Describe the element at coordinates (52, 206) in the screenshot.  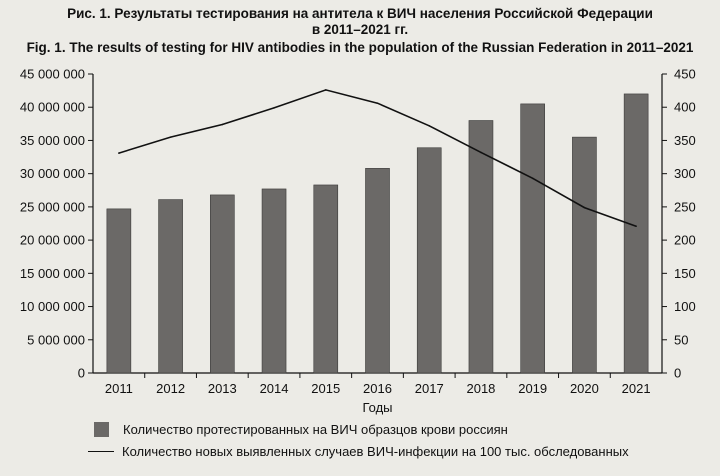
I see `y-left-tick-label: 25 000 000` at that location.